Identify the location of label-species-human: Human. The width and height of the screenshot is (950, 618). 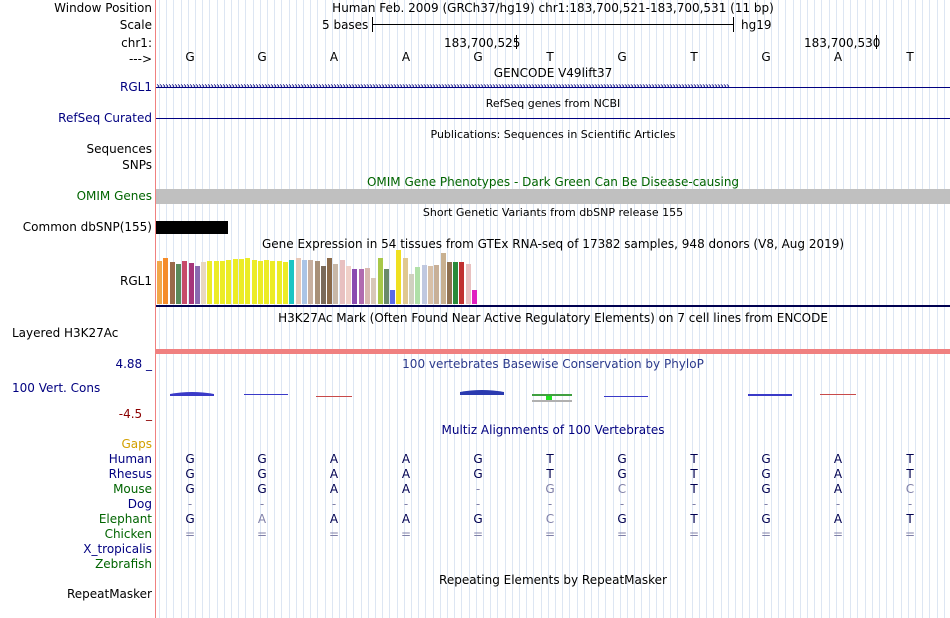
(130, 459).